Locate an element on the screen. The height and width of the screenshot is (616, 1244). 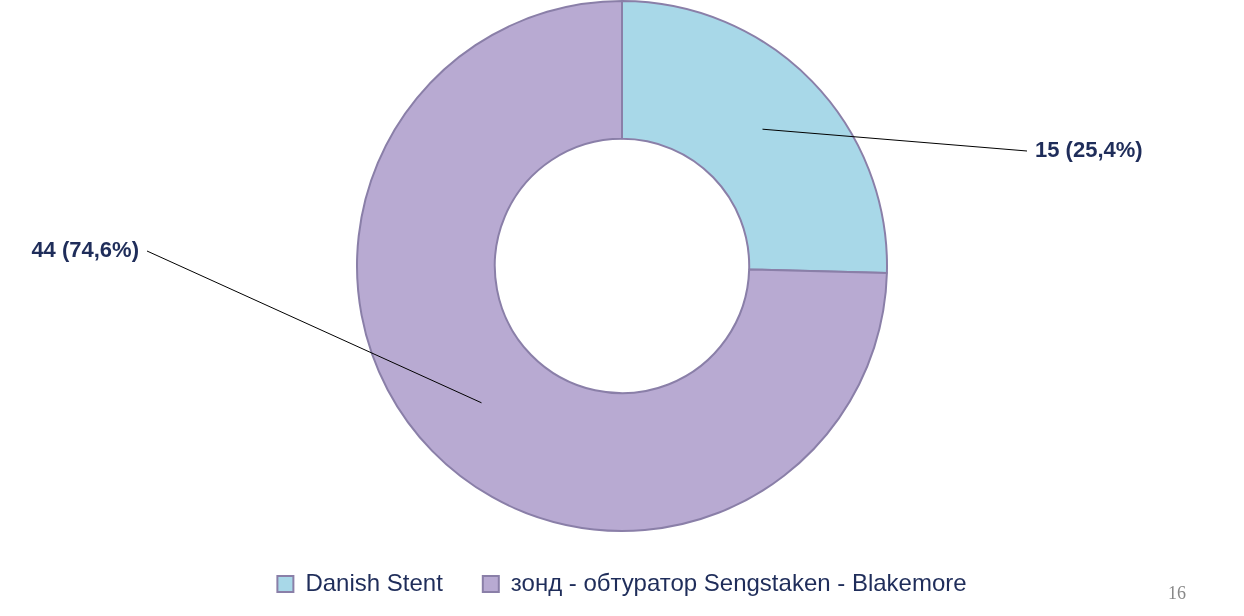
legend-label: зонд - обтуратор Sengstaken - Blakemore is located at coordinates (738, 582).